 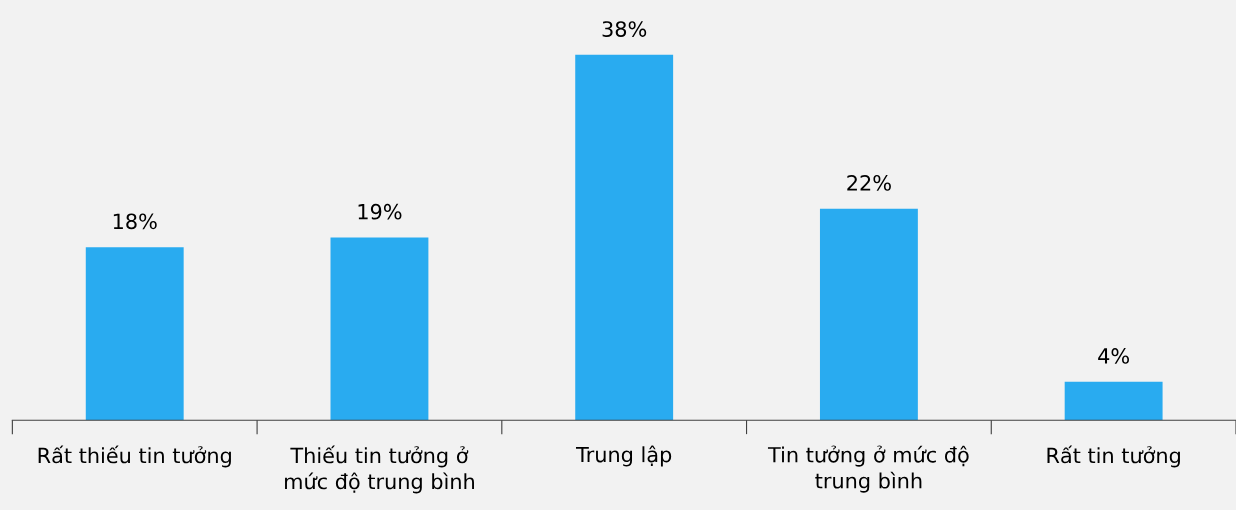 What do you see at coordinates (134, 456) in the screenshot?
I see `x-tick-label: Rất thiếu tin tưởng` at bounding box center [134, 456].